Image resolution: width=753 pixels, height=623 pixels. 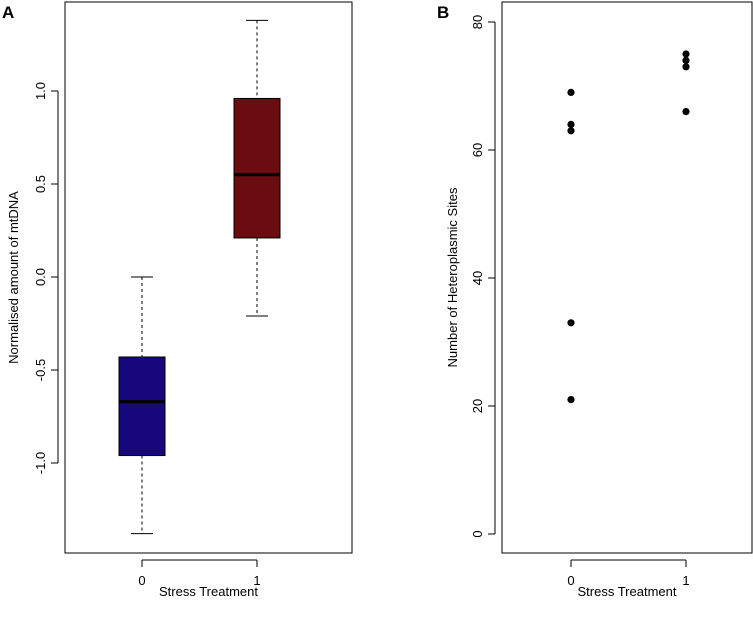 What do you see at coordinates (8, 12) in the screenshot?
I see `panel-a-label: A` at bounding box center [8, 12].